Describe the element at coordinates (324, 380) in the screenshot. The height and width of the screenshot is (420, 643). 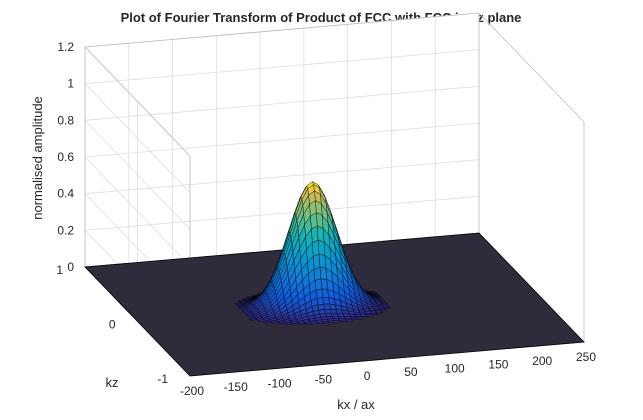
I see `x-tick-label: -50` at that location.